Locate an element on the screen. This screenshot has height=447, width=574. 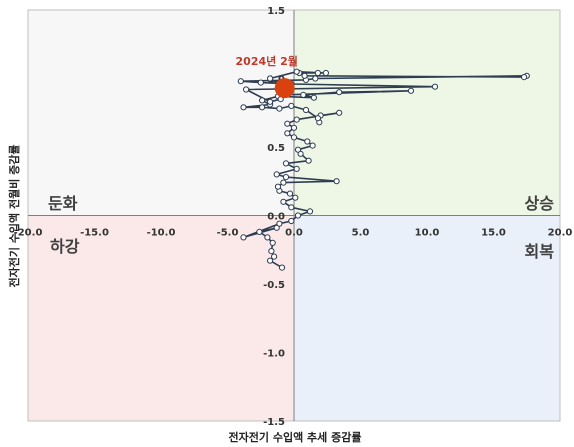
y-tick-label: 0.0 is located at coordinates (276, 217).